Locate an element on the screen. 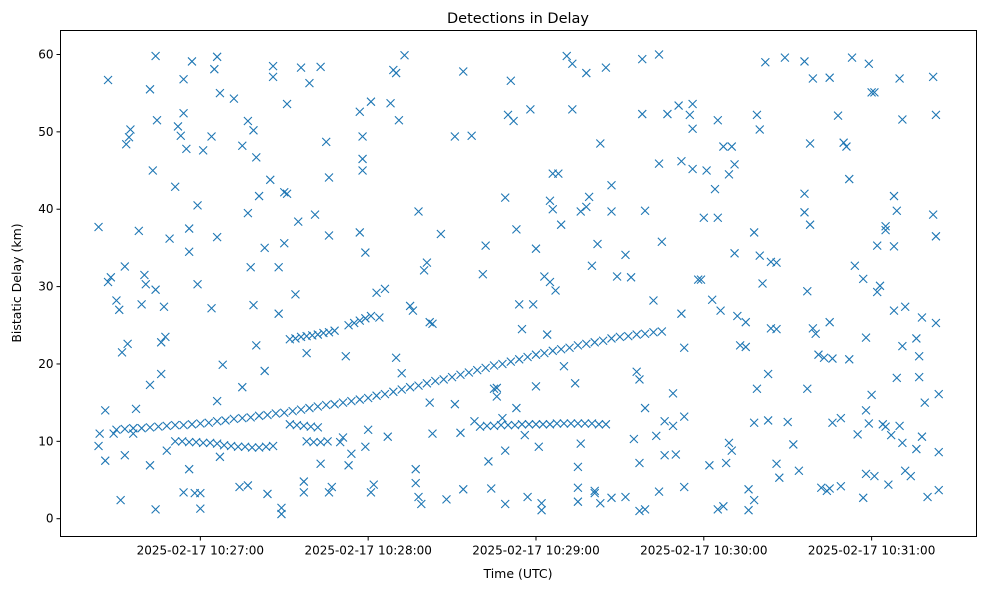 This screenshot has height=594, width=989. chart-title: Detections in Delay is located at coordinates (518, 19).